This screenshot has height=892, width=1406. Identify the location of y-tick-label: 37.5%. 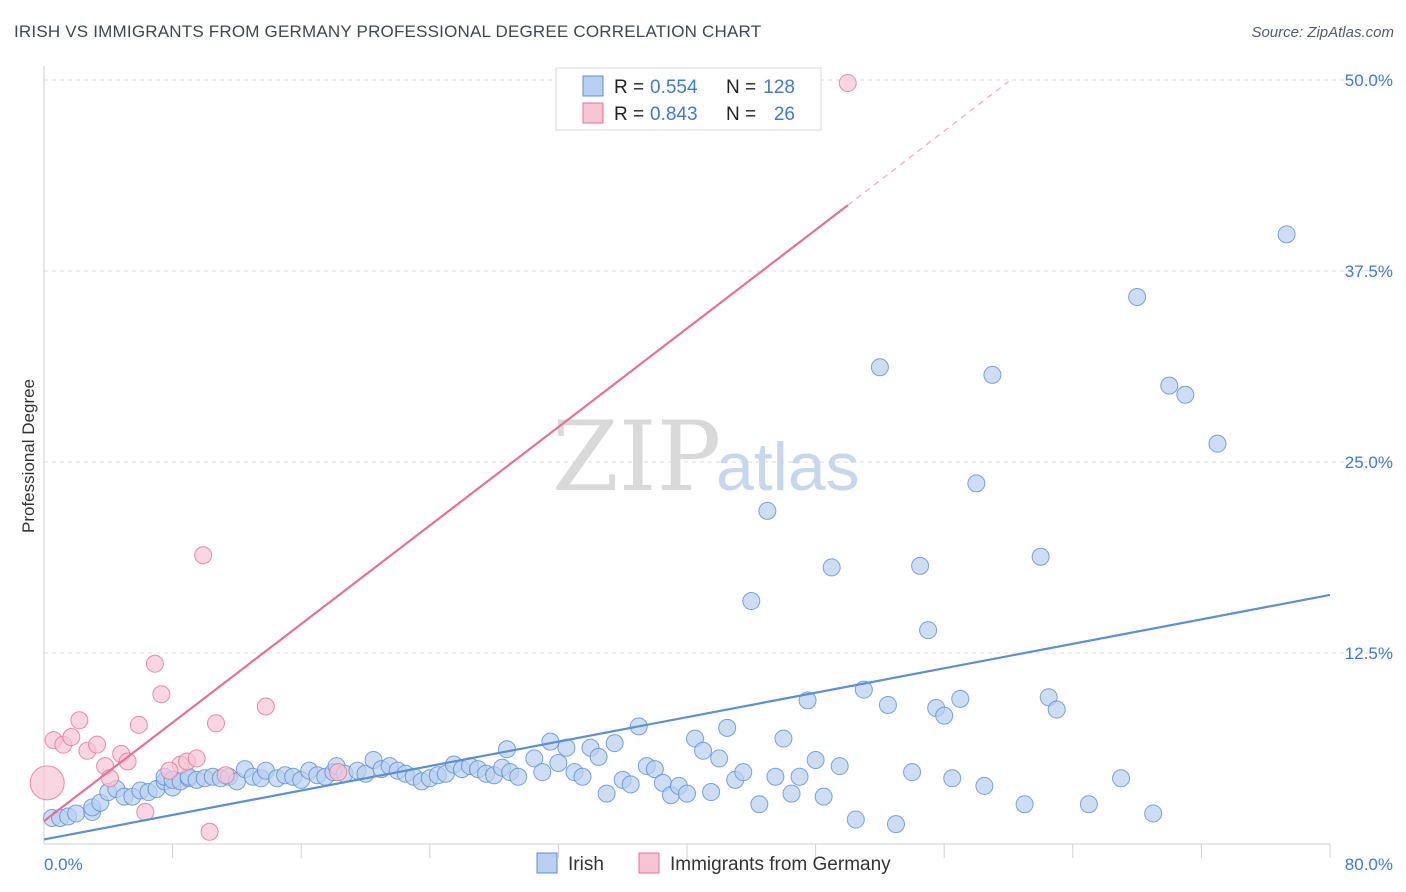
(1369, 271).